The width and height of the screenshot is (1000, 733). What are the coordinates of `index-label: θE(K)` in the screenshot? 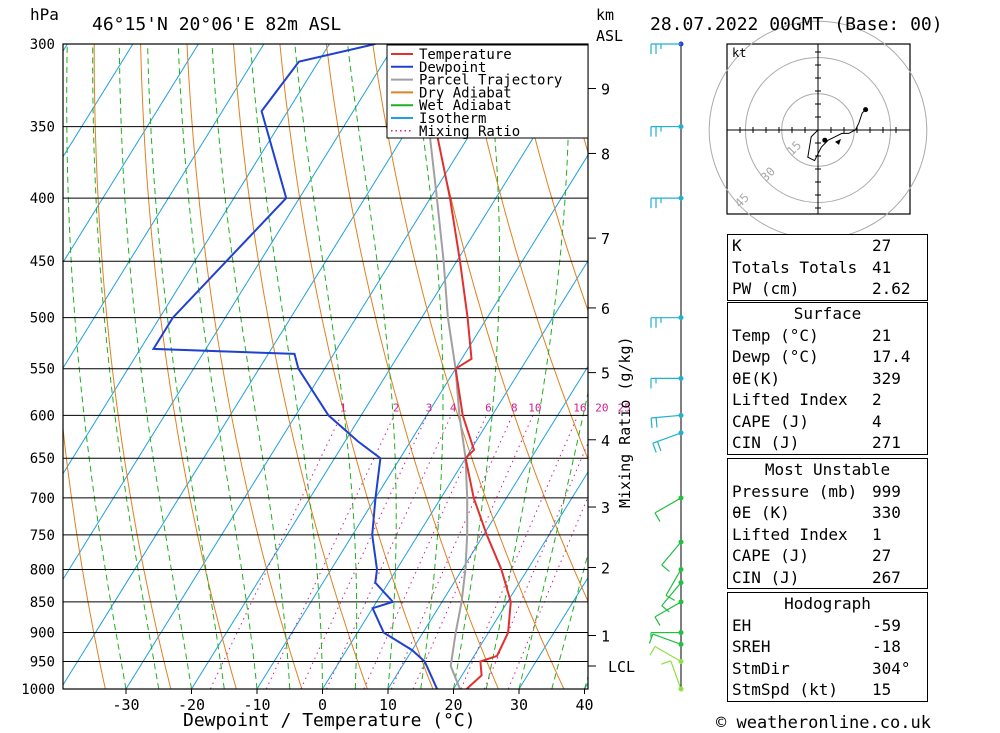 It's located at (756, 378).